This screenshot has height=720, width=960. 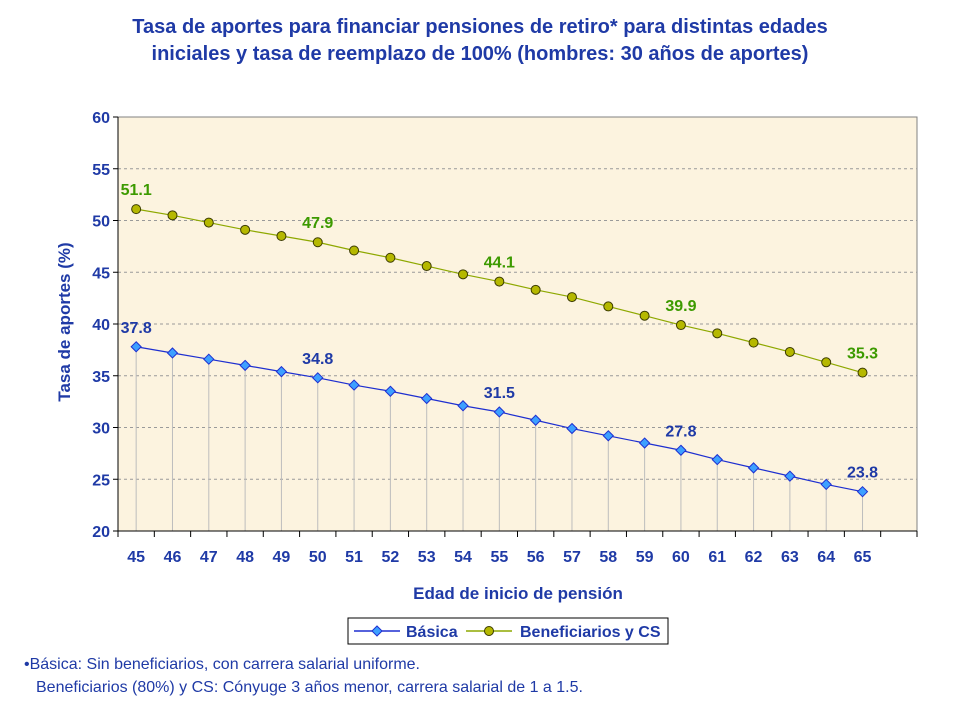 What do you see at coordinates (101, 480) in the screenshot?
I see `y-tick-label-25: 25` at bounding box center [101, 480].